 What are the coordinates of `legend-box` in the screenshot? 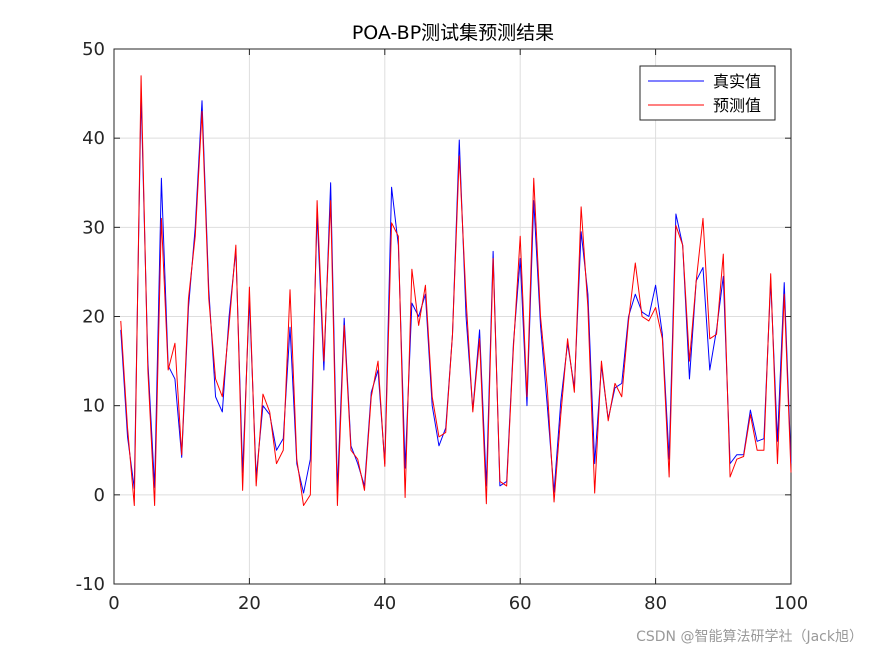 It's located at (707, 93).